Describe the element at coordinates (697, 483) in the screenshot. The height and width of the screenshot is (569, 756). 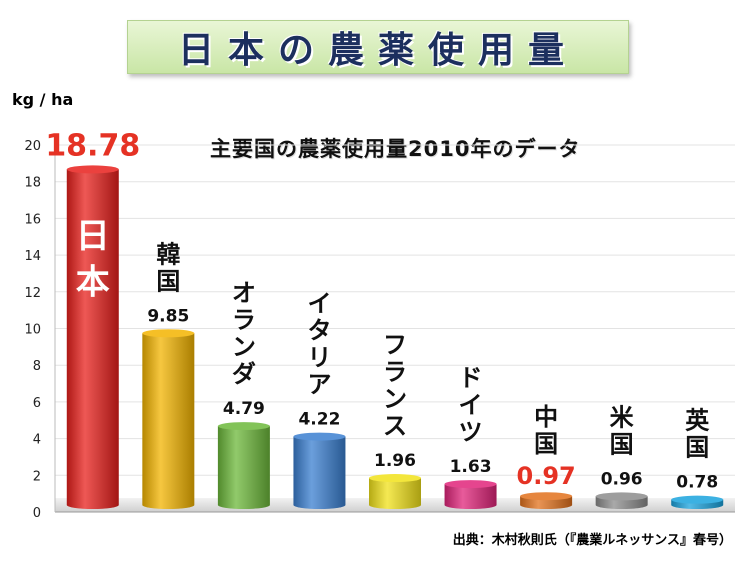
I see `value-label: 0.78` at that location.